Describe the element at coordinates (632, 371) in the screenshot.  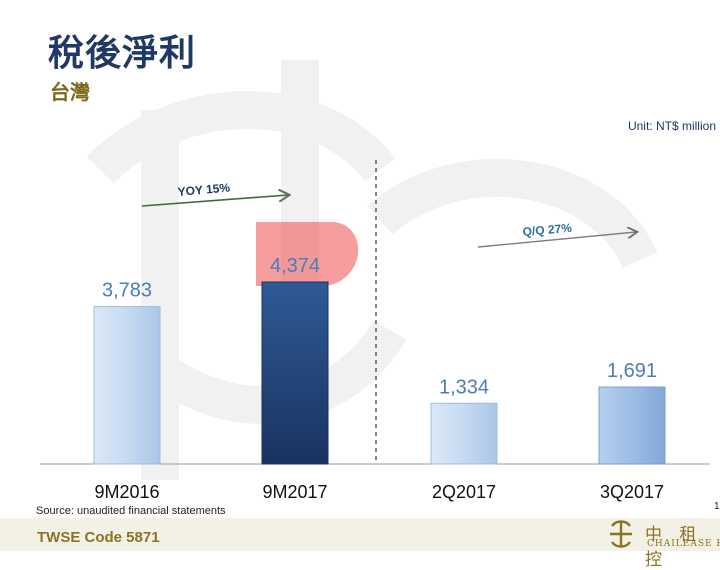
I see `value-label-3q2017: 1,691` at that location.